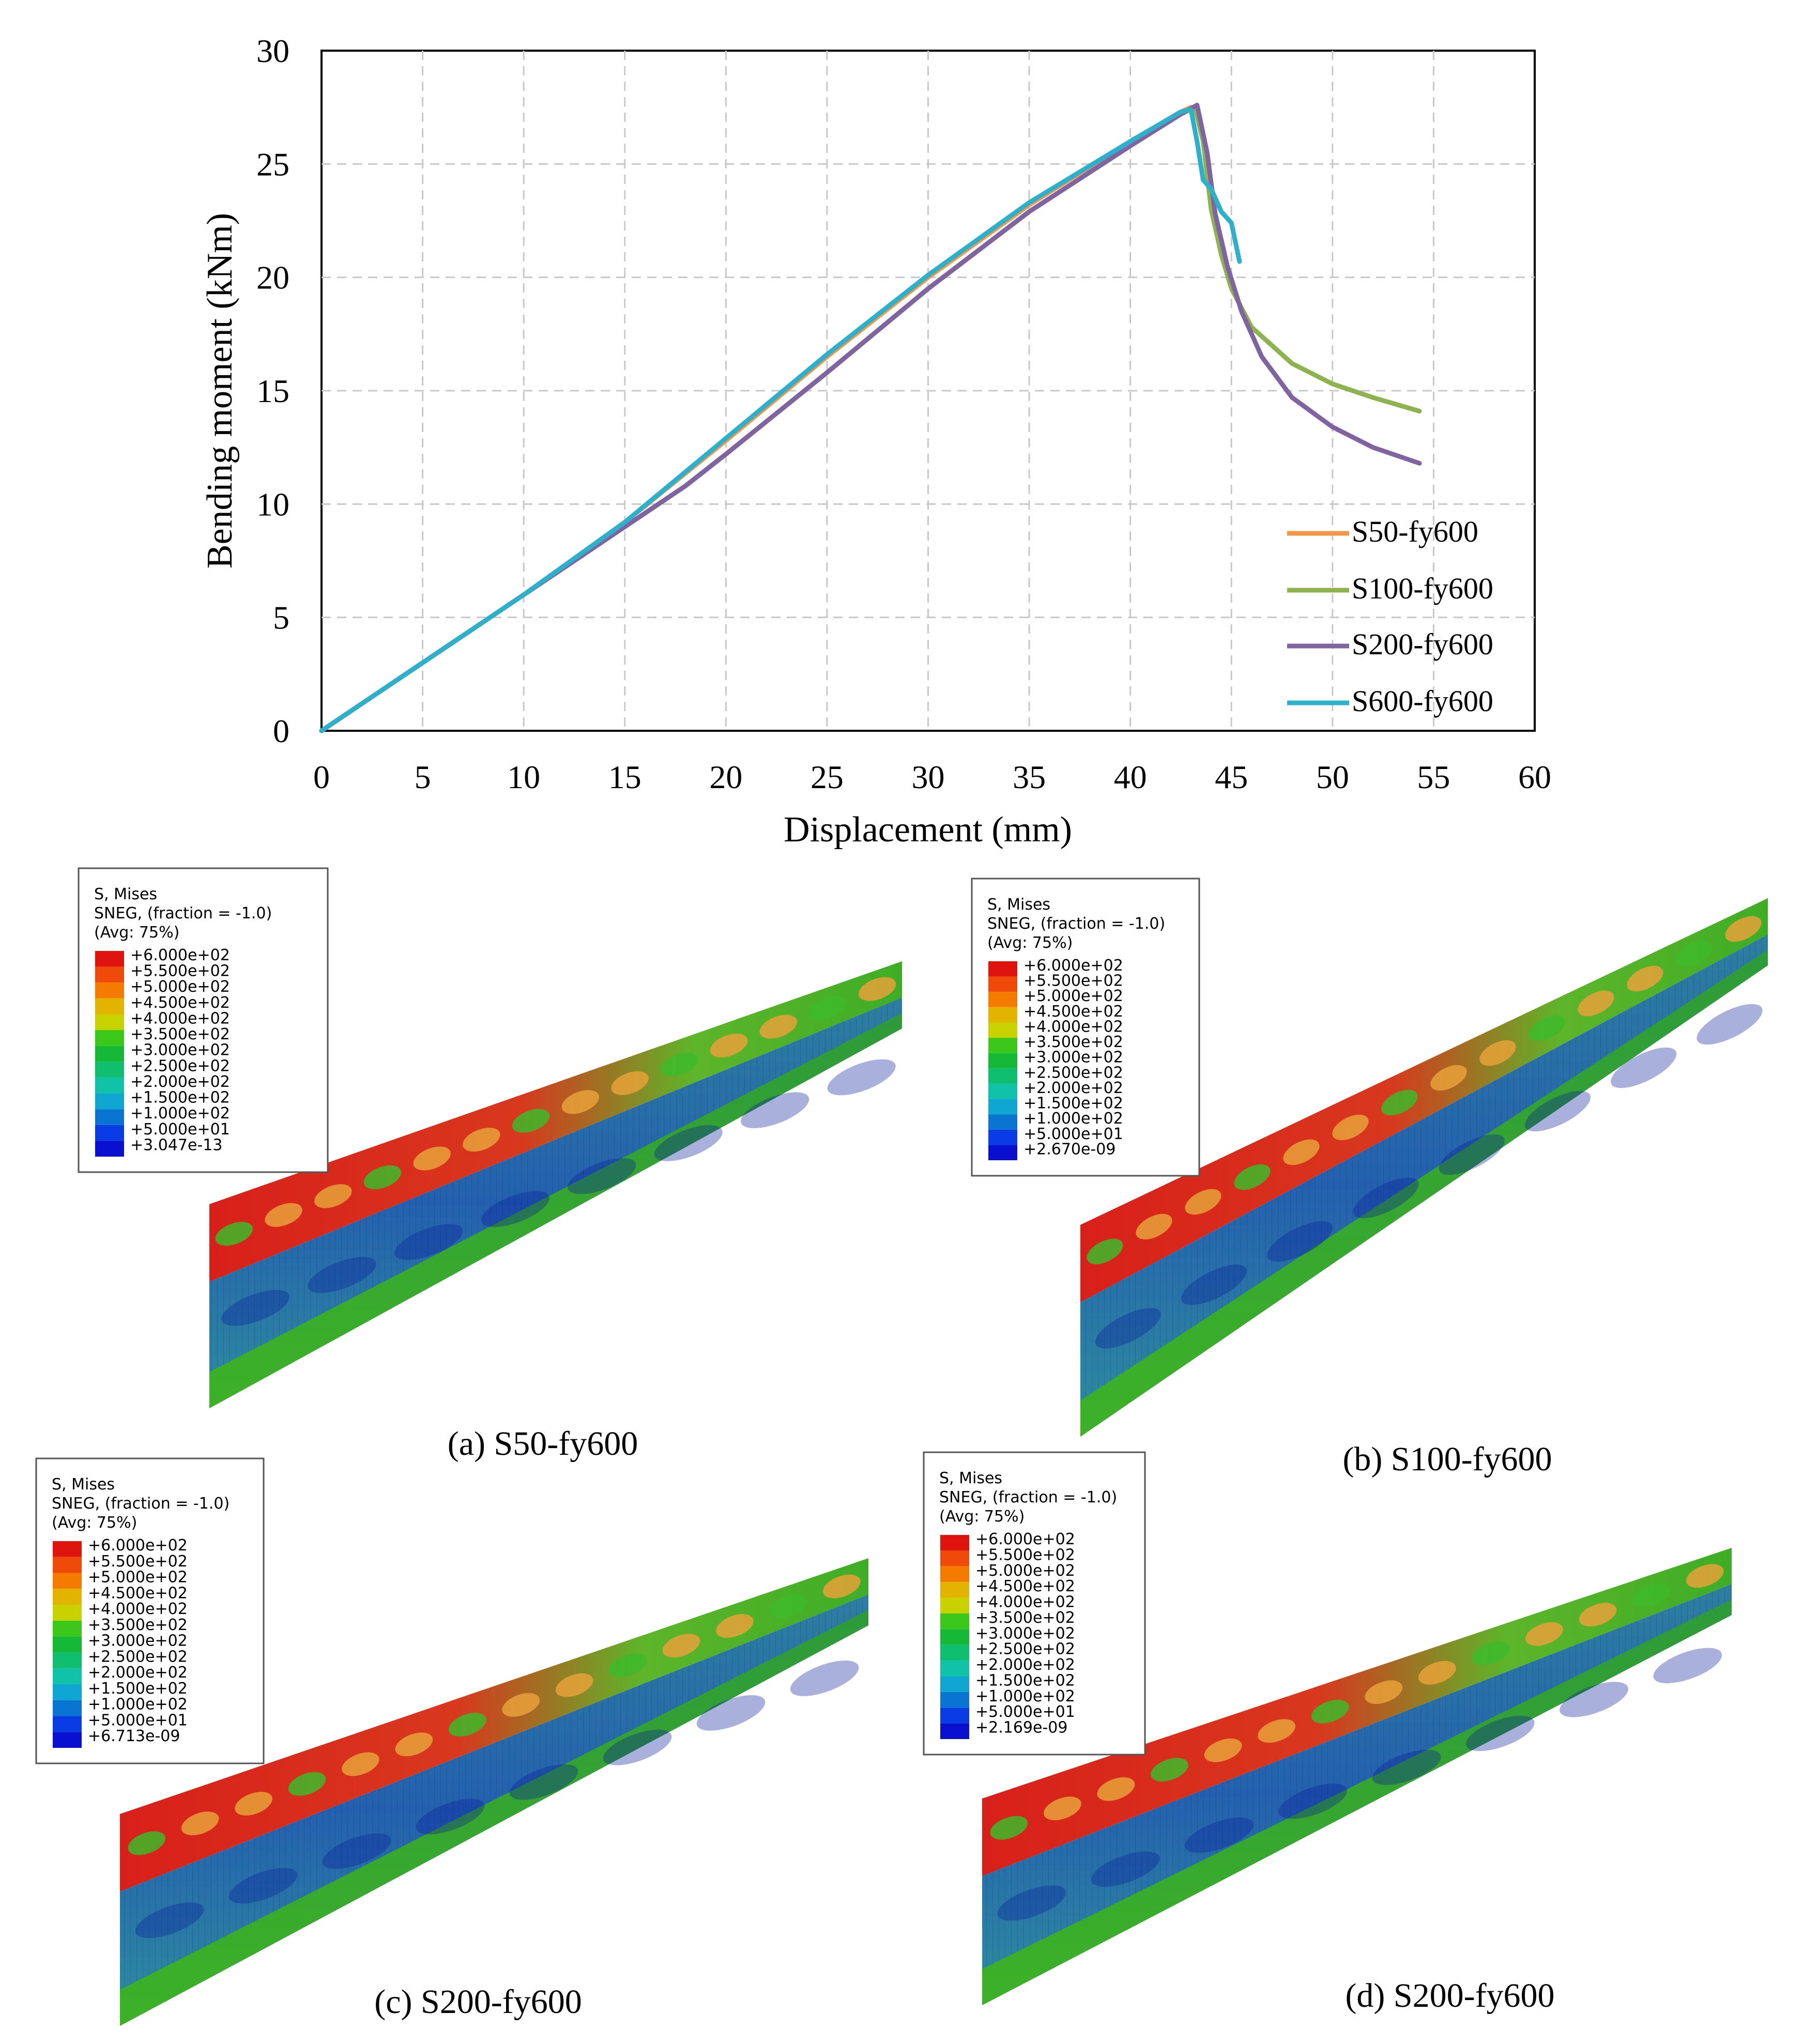 This screenshot has width=1803, height=2044. I want to click on chart-legend: S50-fy600 S100-fy600 S200-fy600 S600-fy600, so click(1390, 617).